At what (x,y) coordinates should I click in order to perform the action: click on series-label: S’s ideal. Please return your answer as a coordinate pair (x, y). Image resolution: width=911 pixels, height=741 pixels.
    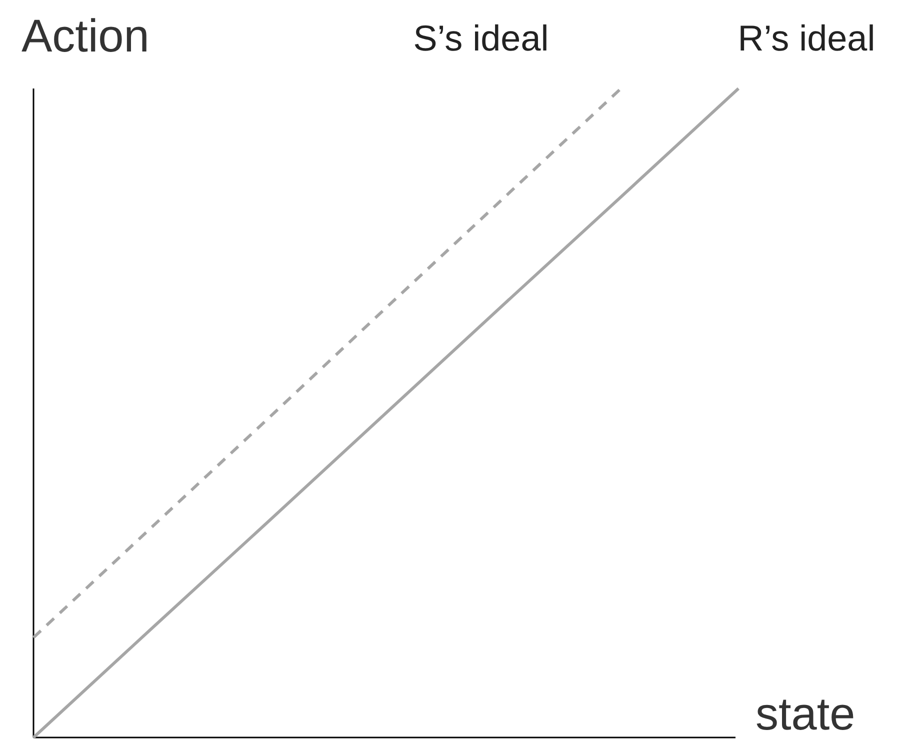
    Looking at the image, I should click on (481, 38).